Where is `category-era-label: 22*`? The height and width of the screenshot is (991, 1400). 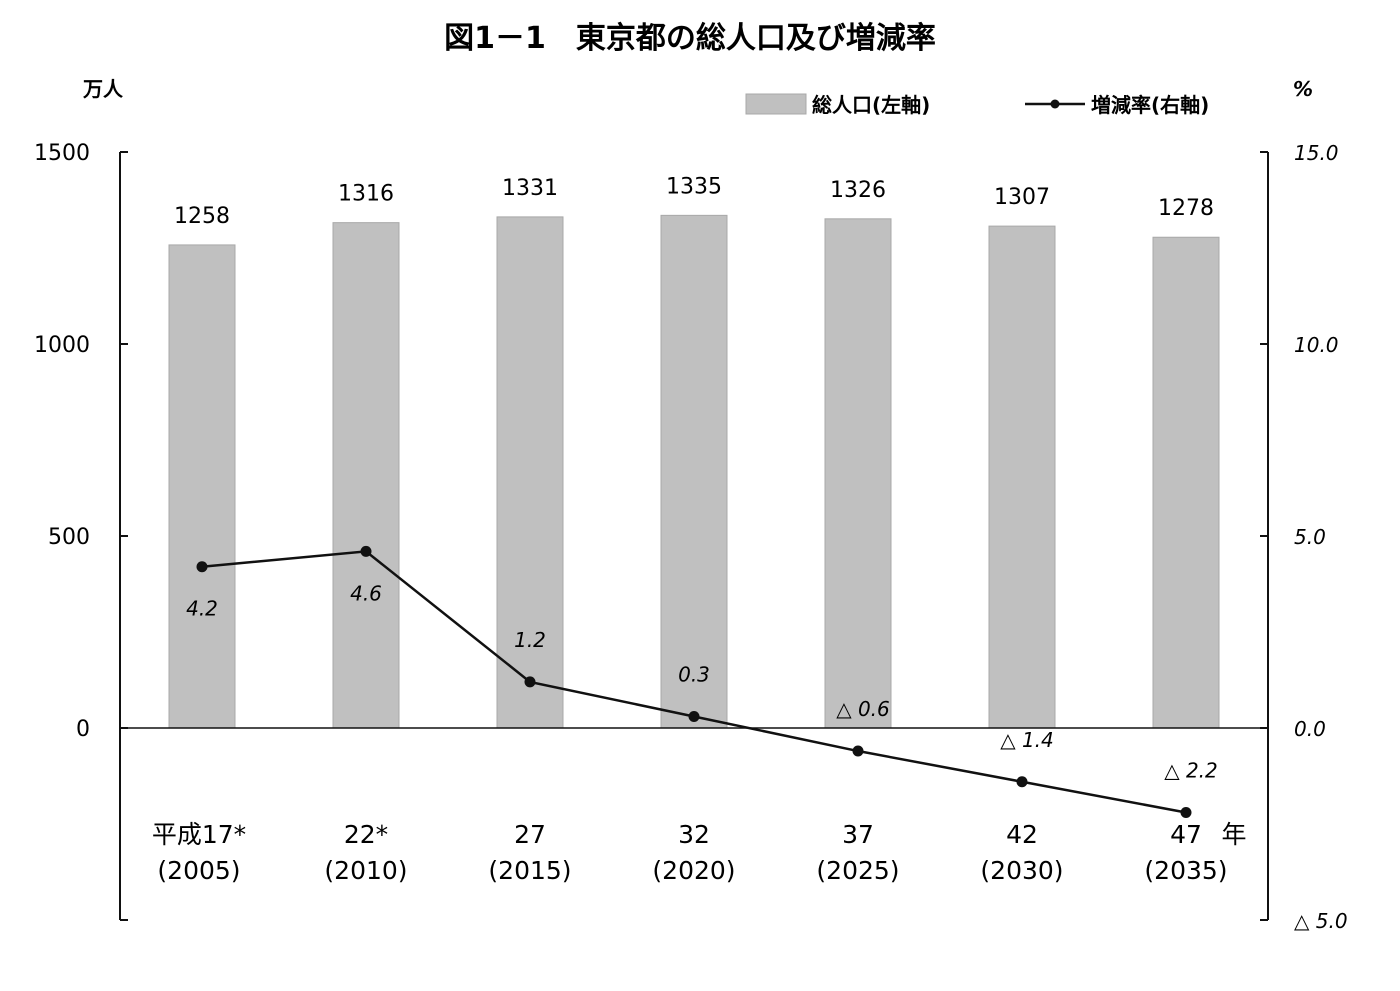
category-era-label: 22* is located at coordinates (366, 834).